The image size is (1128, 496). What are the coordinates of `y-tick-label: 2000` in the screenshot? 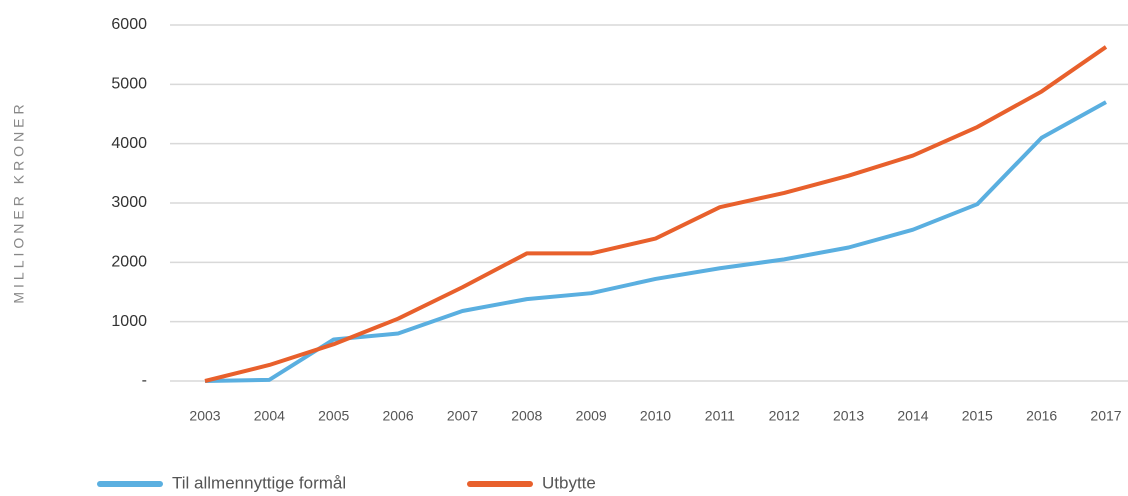 It's located at (129, 262).